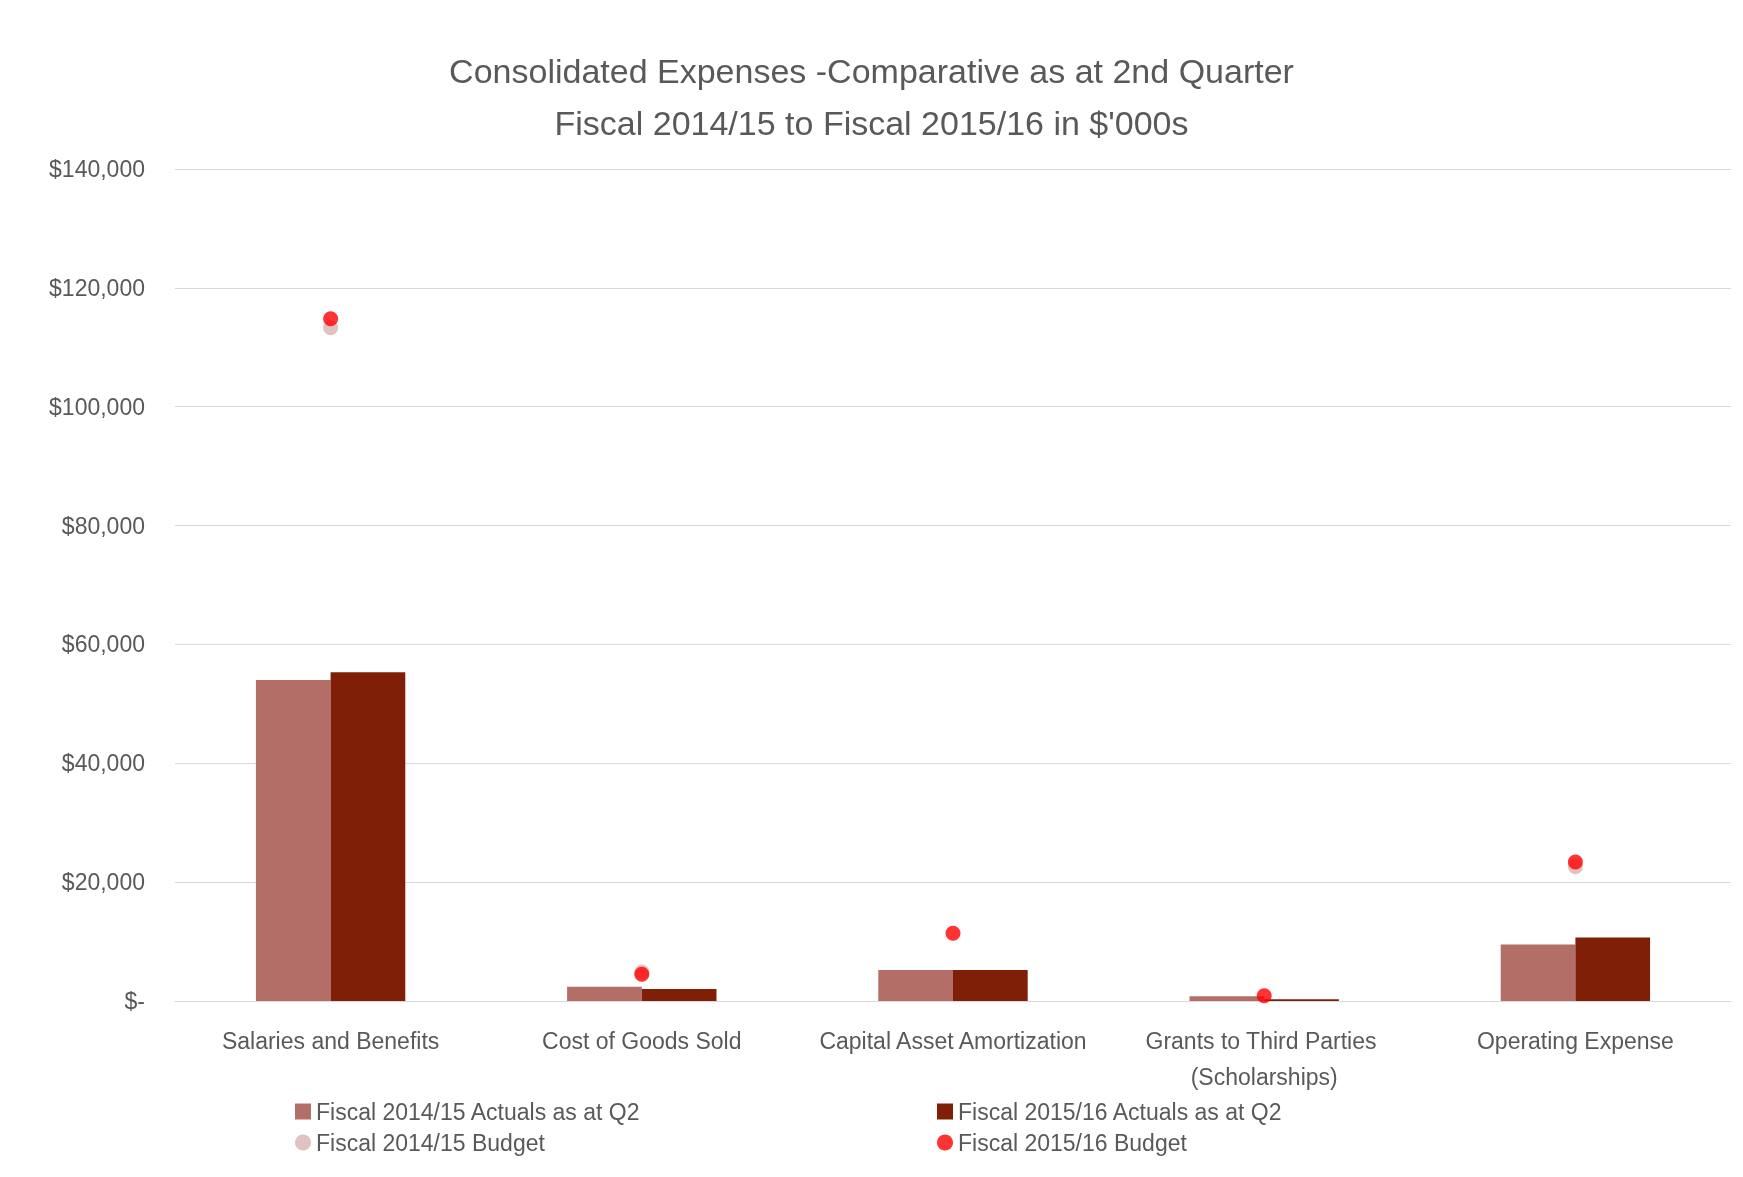 The width and height of the screenshot is (1743, 1177). I want to click on y-tick-label: $80,000, so click(103, 525).